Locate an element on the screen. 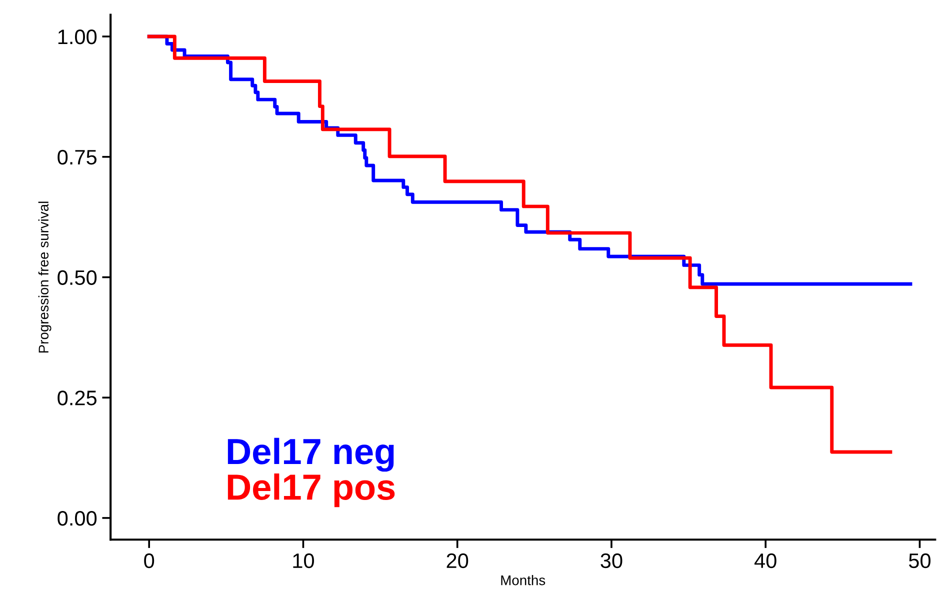  x-axis-title: Months is located at coordinates (523, 580).